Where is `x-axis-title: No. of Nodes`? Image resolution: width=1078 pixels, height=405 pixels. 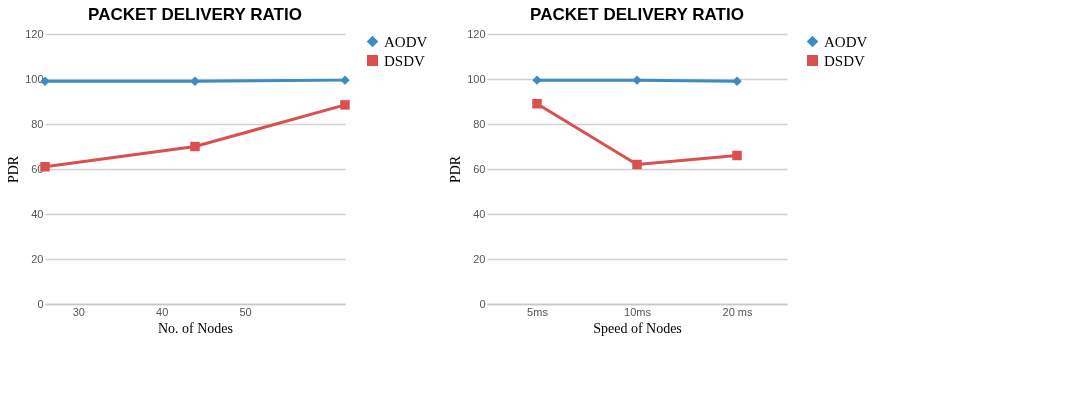 x-axis-title: No. of Nodes is located at coordinates (195, 328).